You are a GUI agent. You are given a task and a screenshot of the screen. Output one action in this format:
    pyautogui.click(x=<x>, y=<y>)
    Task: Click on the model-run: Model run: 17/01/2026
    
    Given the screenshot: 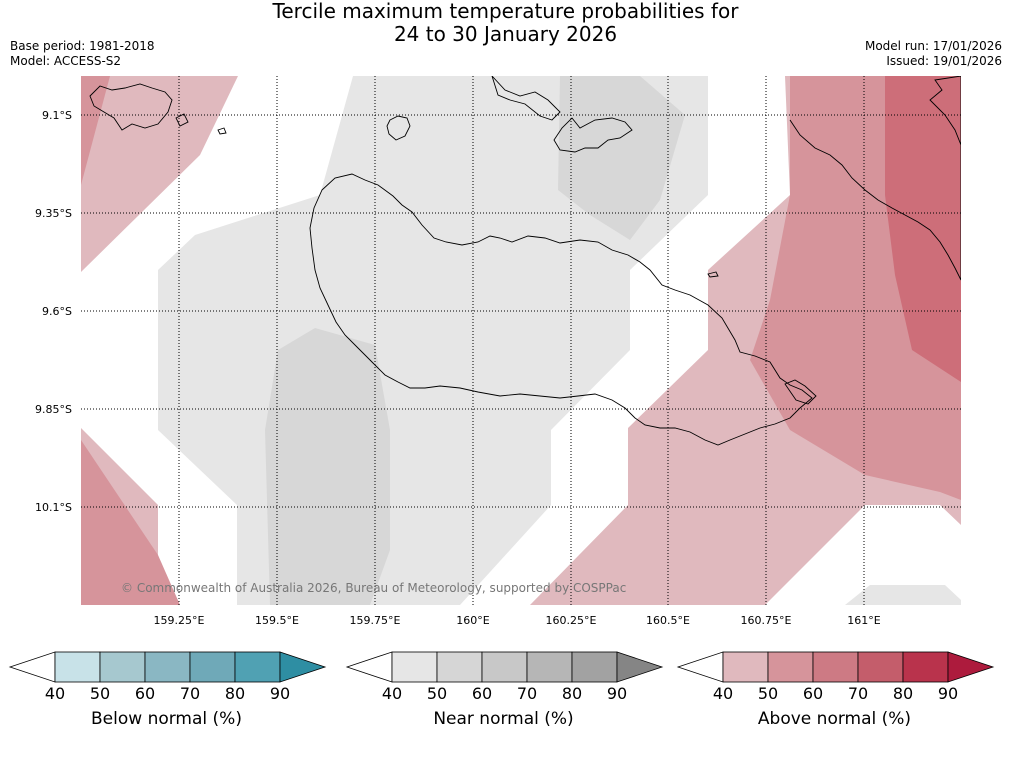 What is the action you would take?
    pyautogui.click(x=933, y=46)
    